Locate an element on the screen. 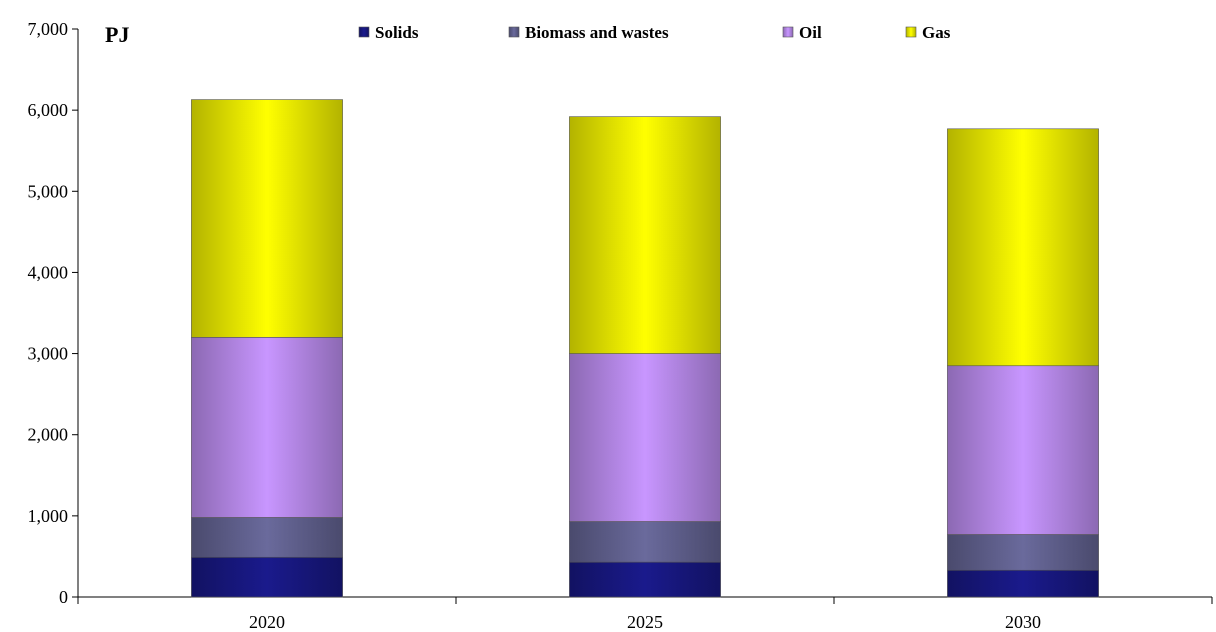 This screenshot has height=632, width=1216. y-tick-label: 7,000 is located at coordinates (48, 29).